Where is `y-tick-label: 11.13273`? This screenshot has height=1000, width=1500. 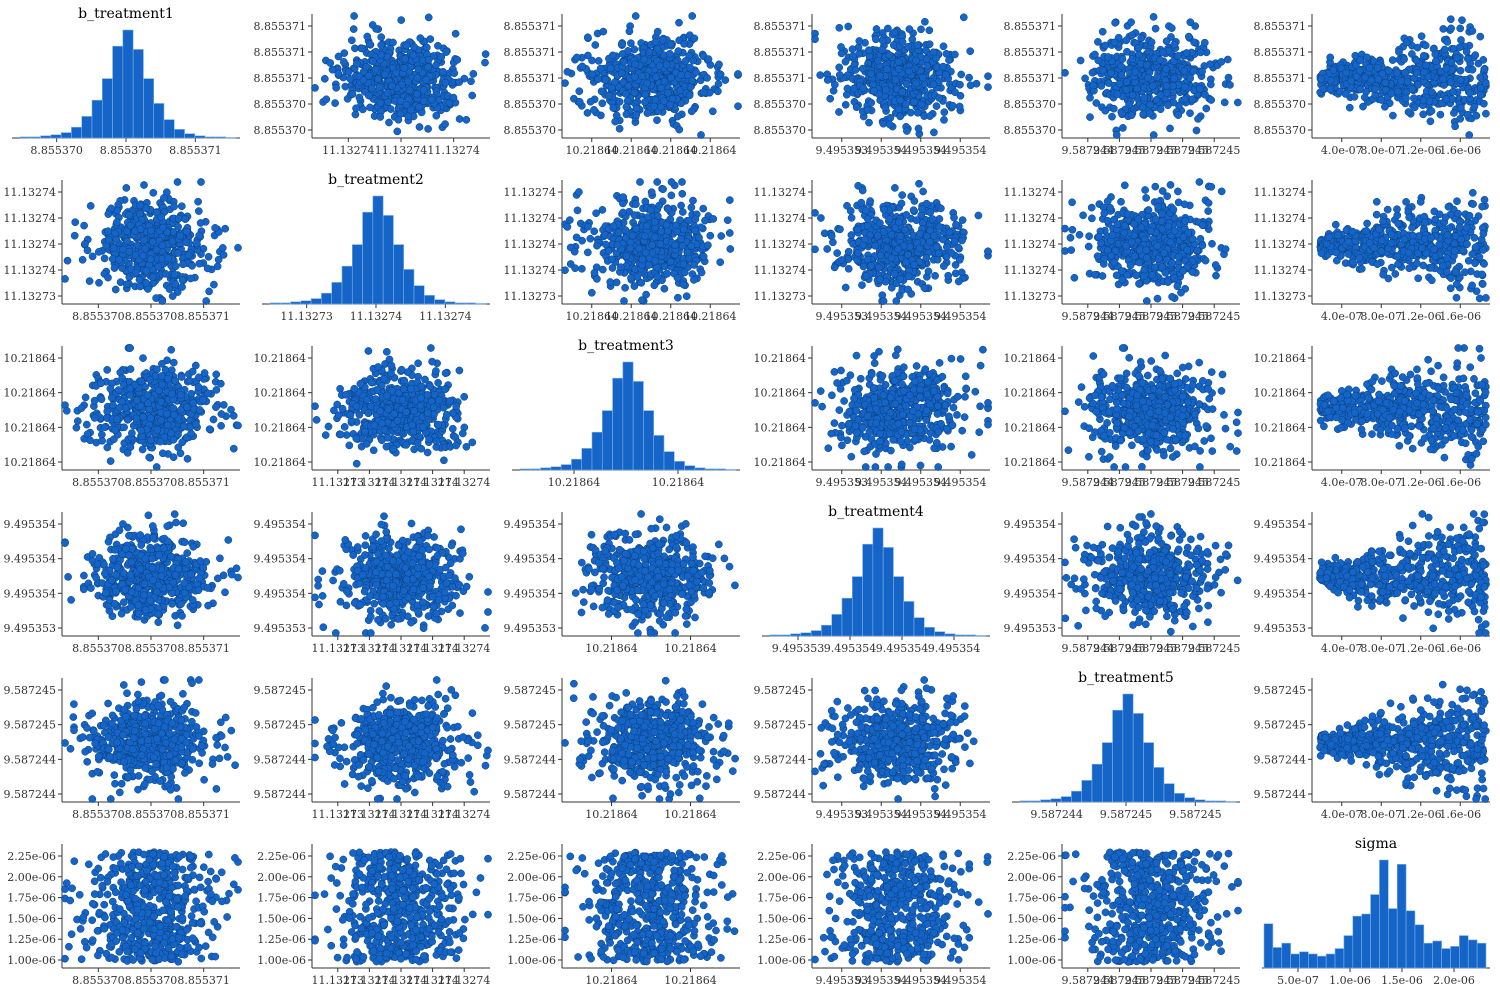
y-tick-label: 11.13273 is located at coordinates (30, 296).